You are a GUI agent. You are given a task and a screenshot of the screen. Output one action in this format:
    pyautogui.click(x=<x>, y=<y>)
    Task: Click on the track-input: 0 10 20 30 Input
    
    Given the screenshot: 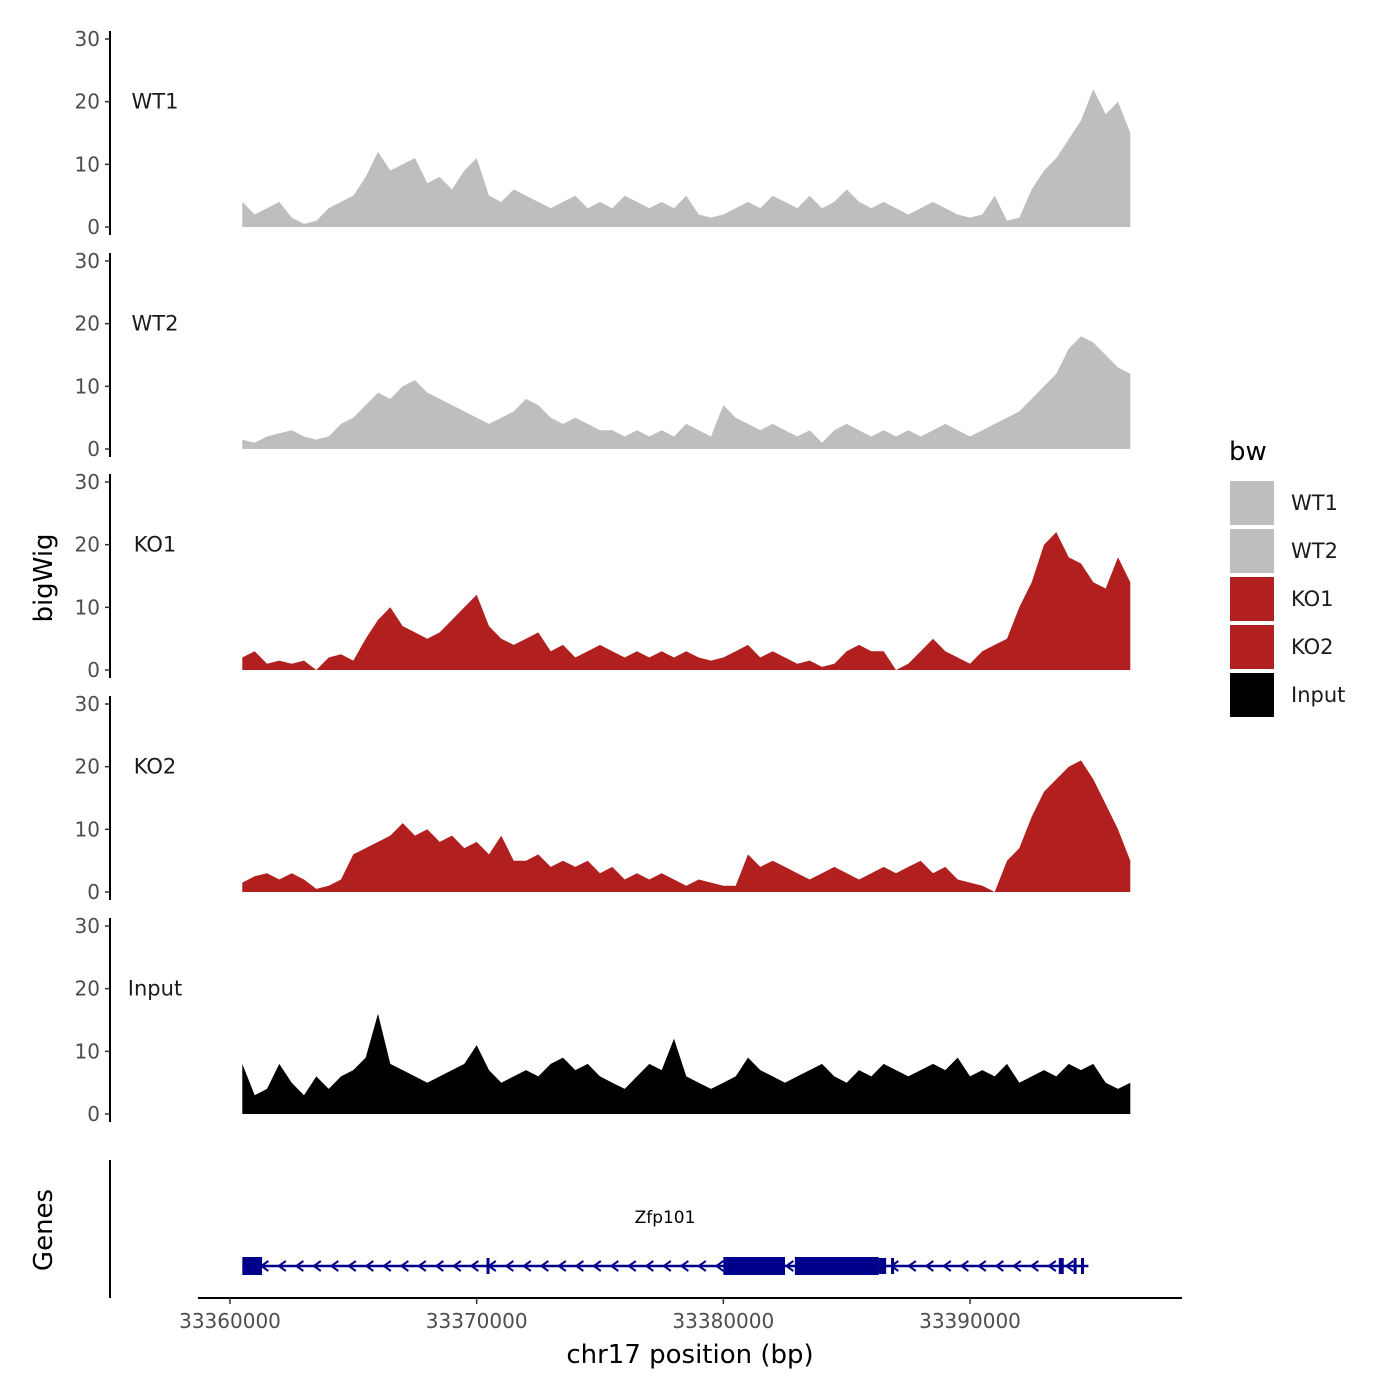 What is the action you would take?
    pyautogui.click(x=603, y=1020)
    